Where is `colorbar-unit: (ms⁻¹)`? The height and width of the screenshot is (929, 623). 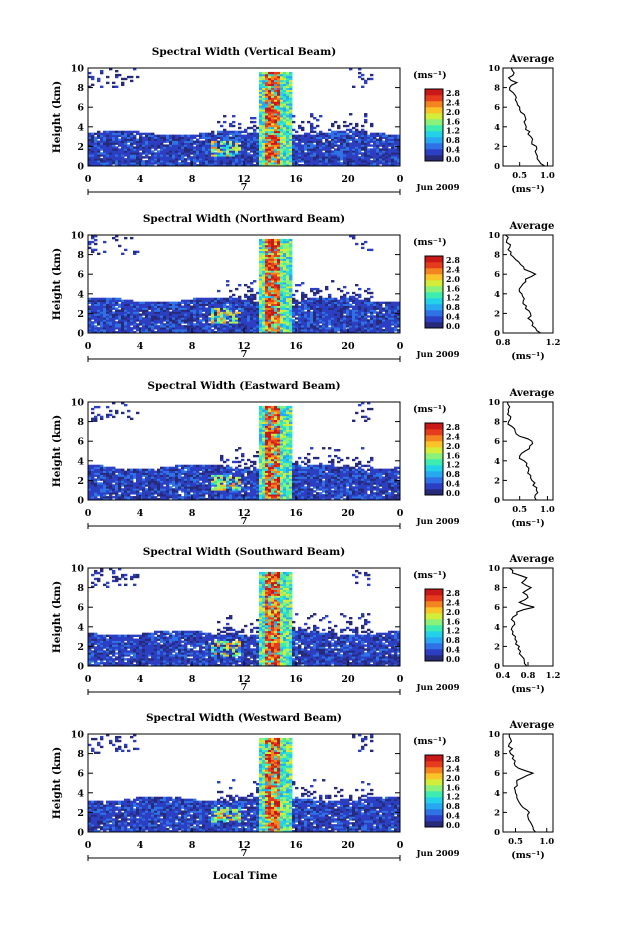 colorbar-unit: (ms⁻¹) is located at coordinates (430, 75).